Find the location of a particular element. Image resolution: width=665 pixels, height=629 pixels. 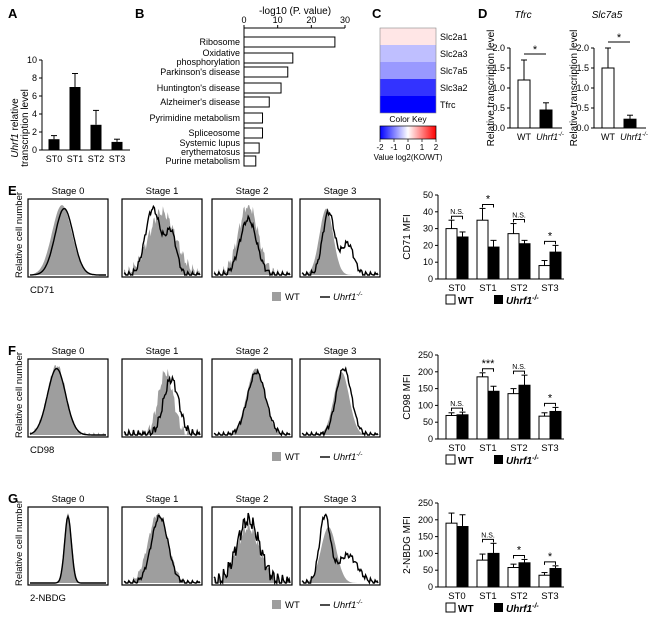

panel-a-y-tick-label: 6 is located at coordinates (34, 96).